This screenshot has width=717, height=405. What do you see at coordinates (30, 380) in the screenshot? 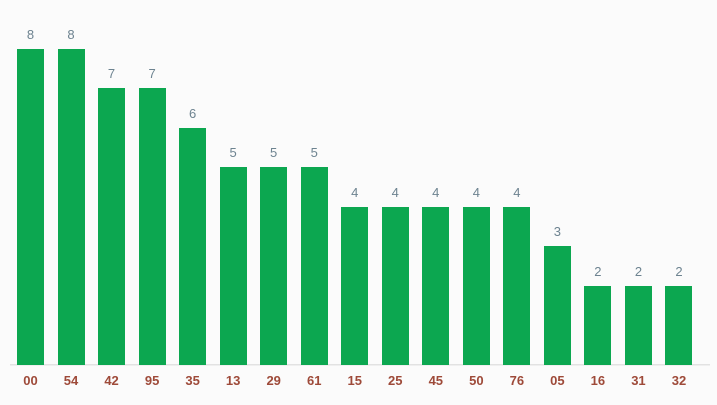
I see `x-axis-label: 00` at bounding box center [30, 380].